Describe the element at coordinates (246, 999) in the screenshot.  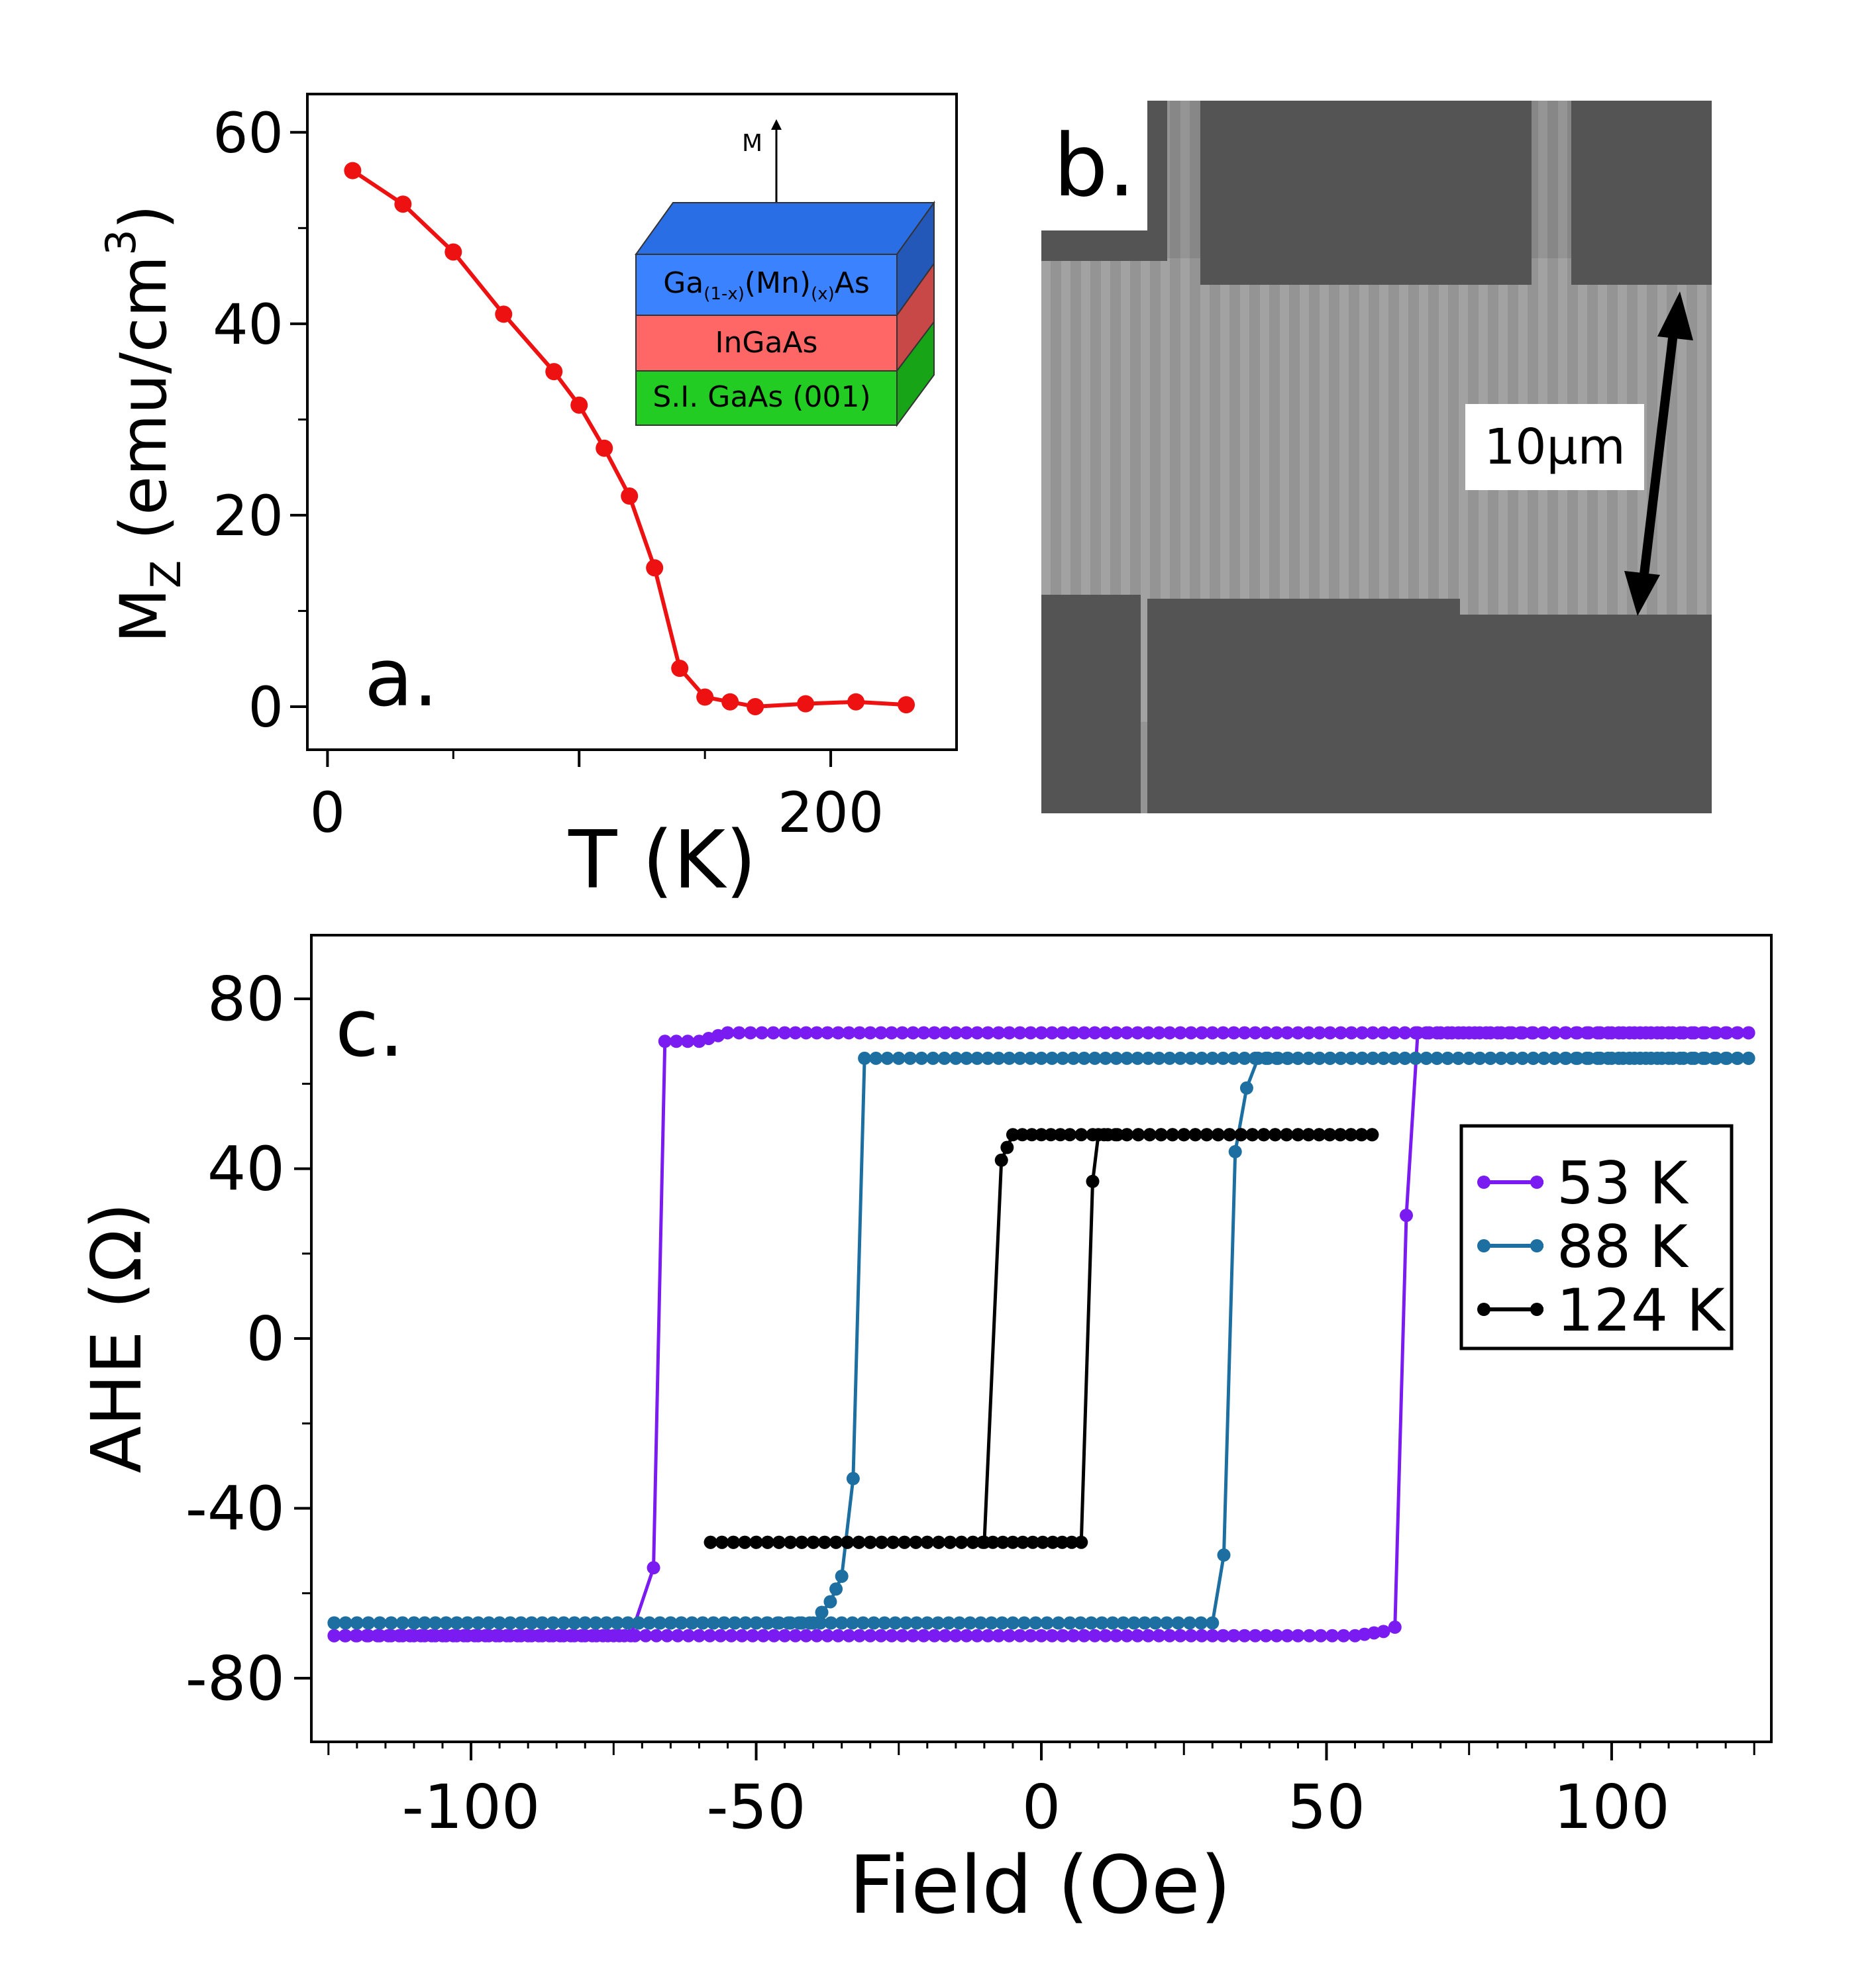
I see `panel-c-y-tick-label: 80` at that location.